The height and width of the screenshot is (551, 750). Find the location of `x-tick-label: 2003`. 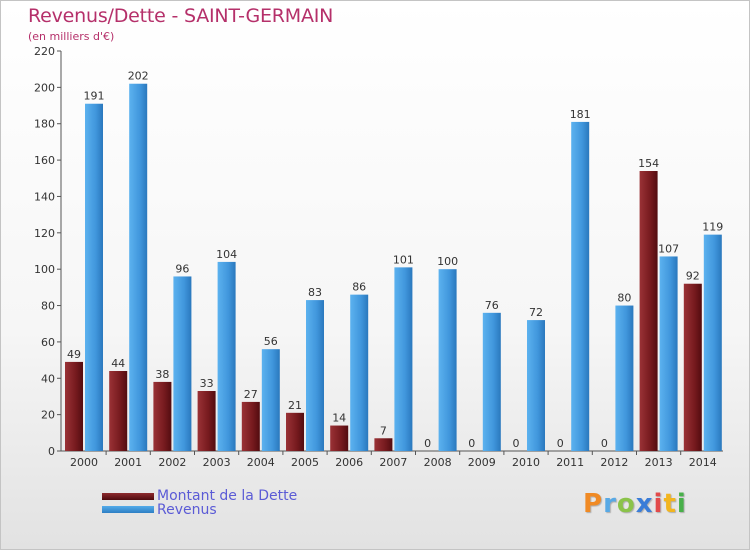

x-tick-label: 2003 is located at coordinates (217, 462).